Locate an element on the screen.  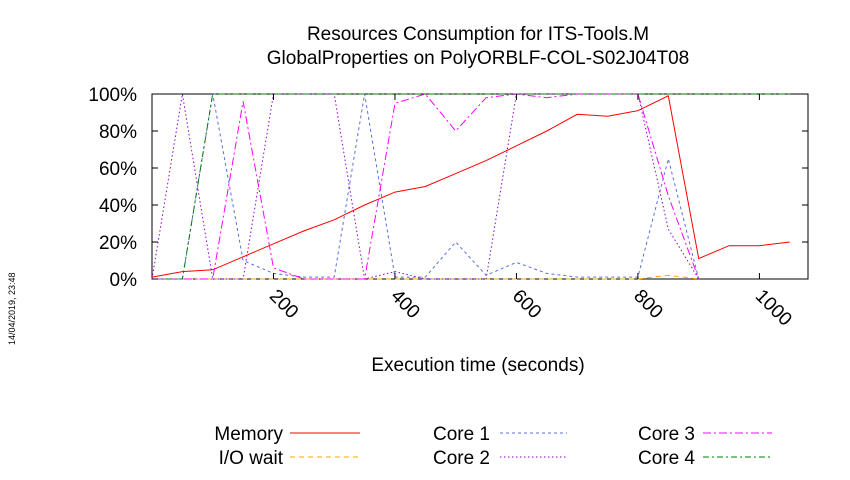
y-tick-label: 20% is located at coordinates (118, 243).